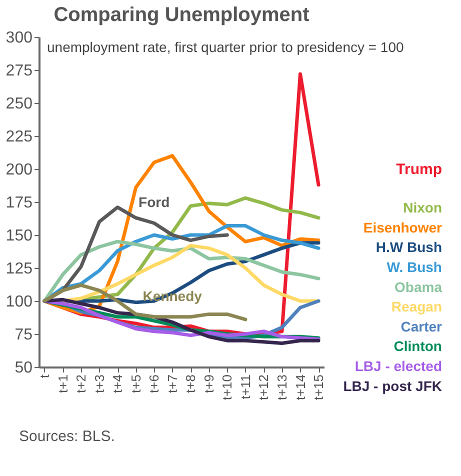 The height and width of the screenshot is (476, 461). What do you see at coordinates (19, 302) in the screenshot?
I see `y-tick-label: 100` at bounding box center [19, 302].